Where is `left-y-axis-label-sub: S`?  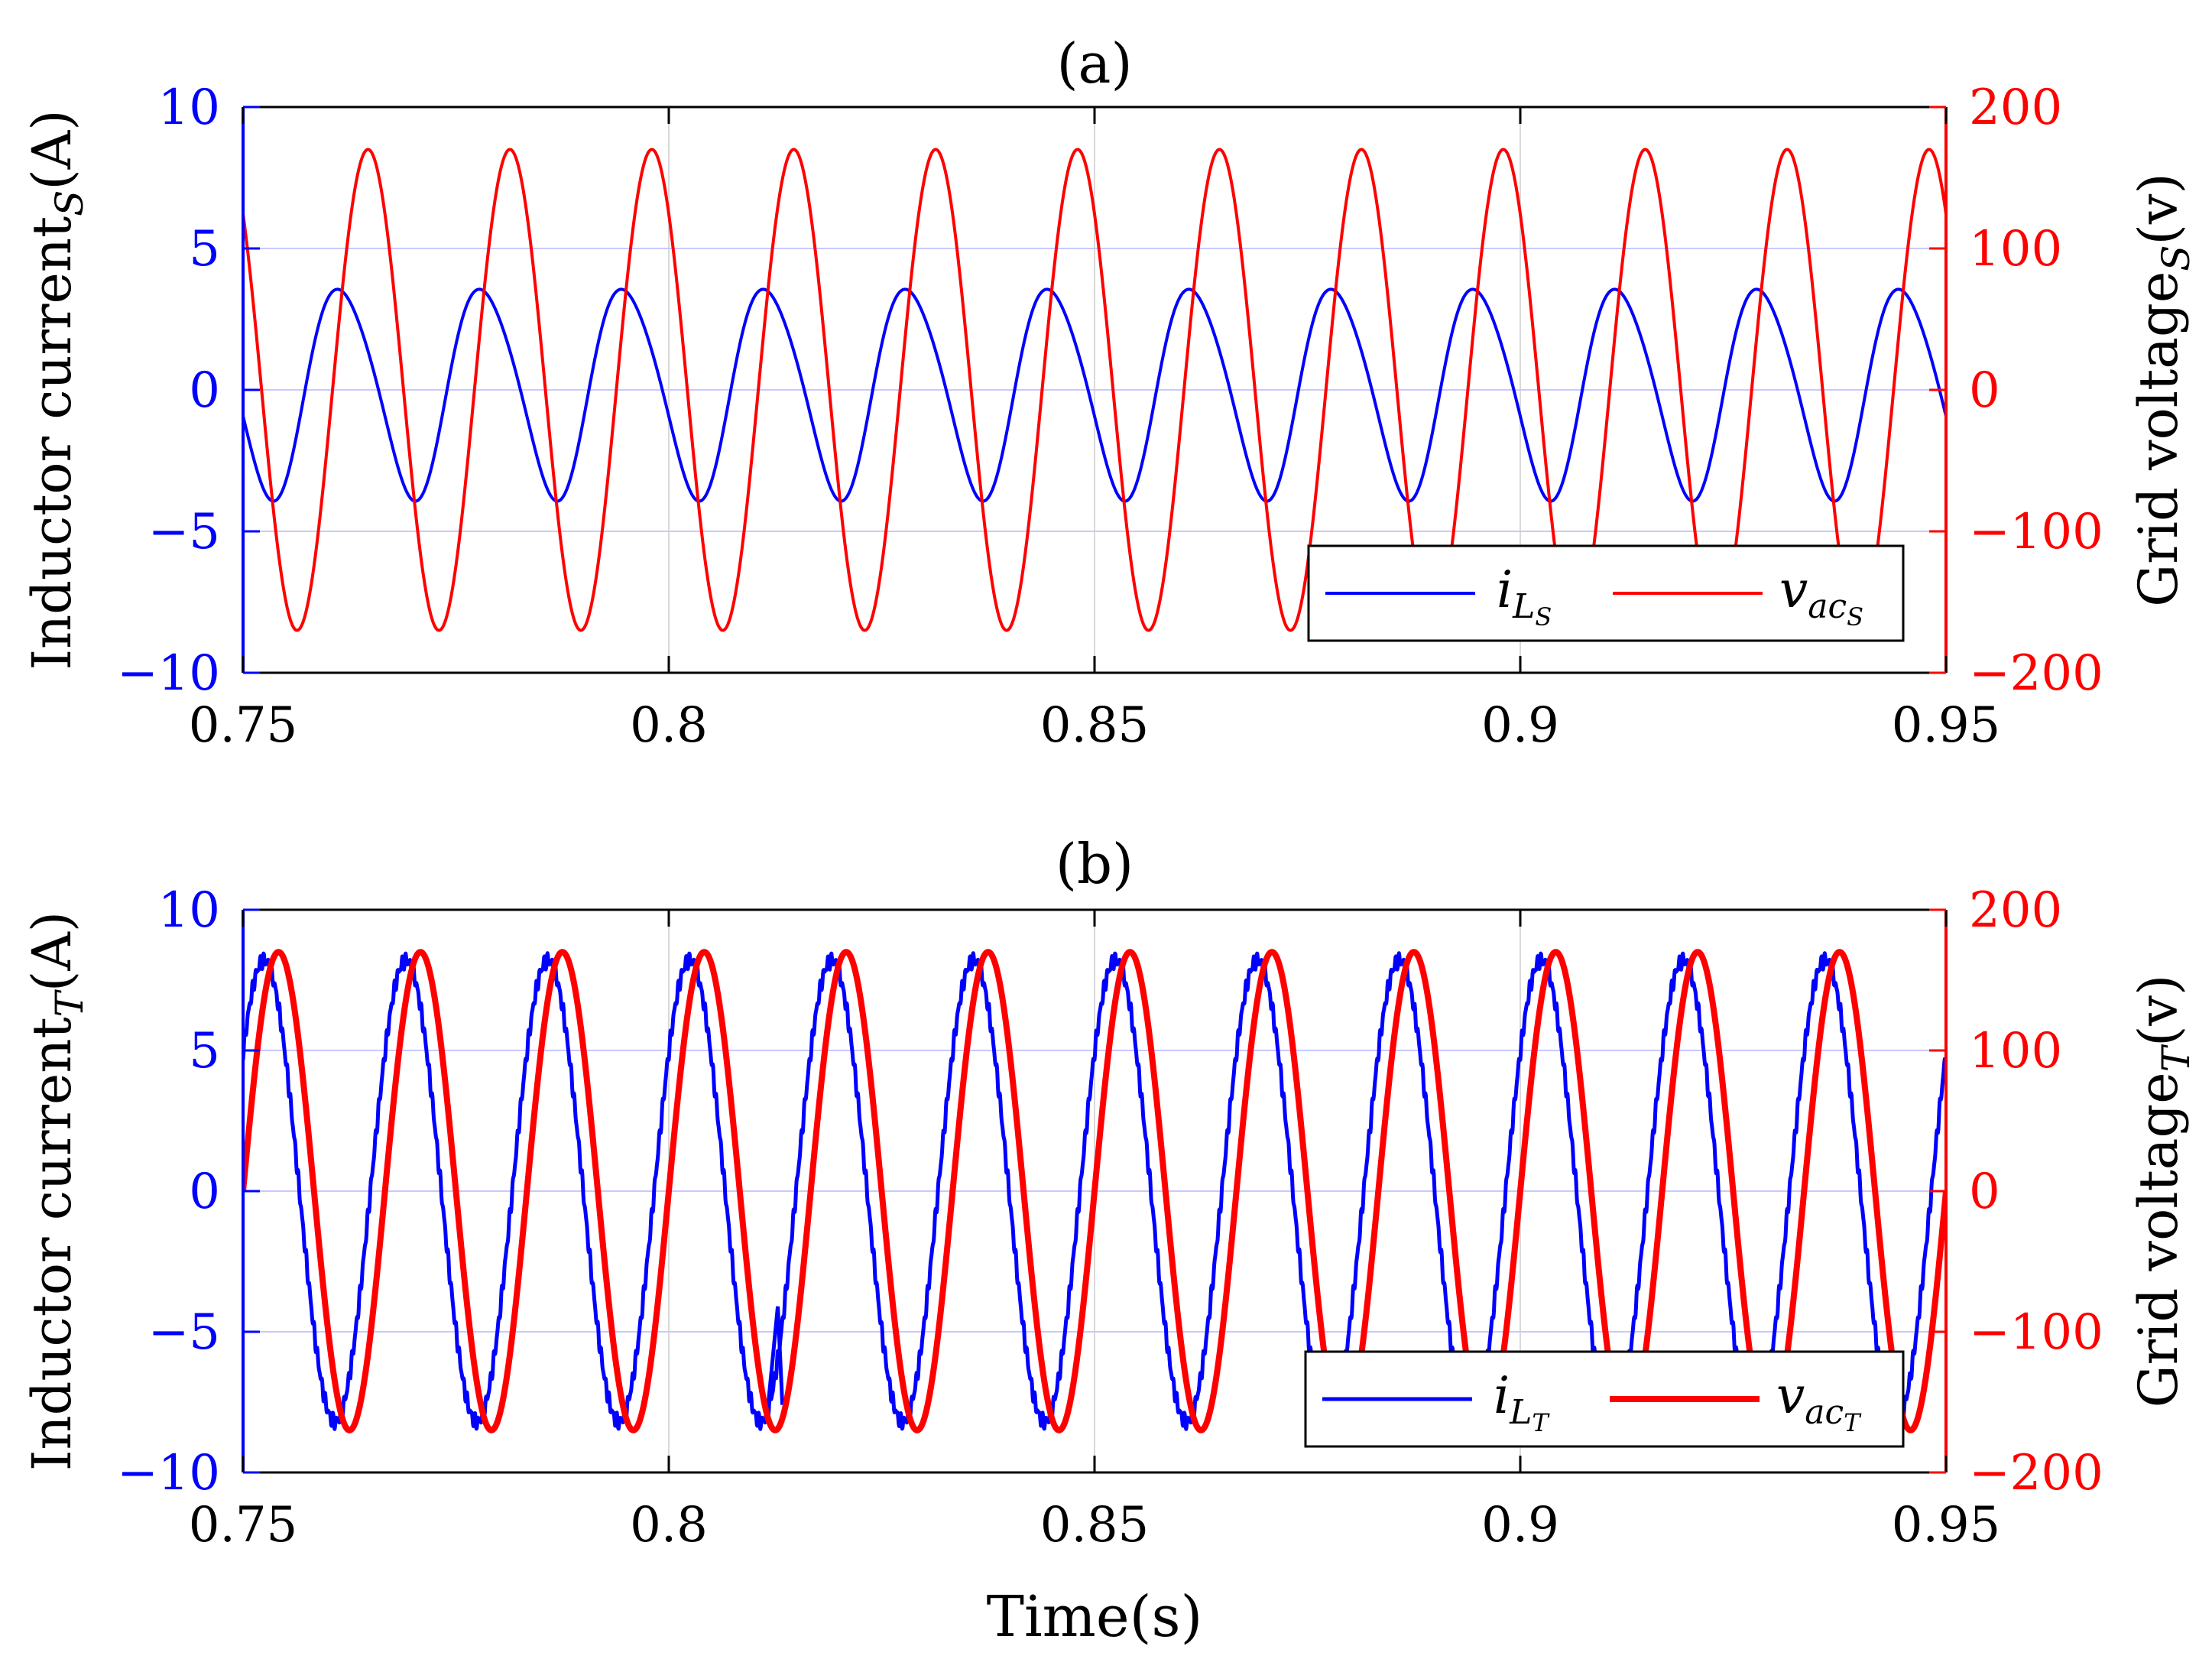
left-y-axis-label-sub: S is located at coordinates (69, 203).